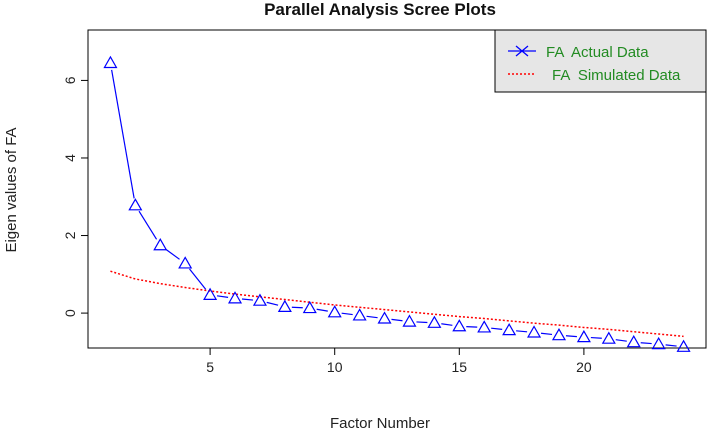 This screenshot has width=708, height=430. I want to click on chart-title: Parallel Analysis Scree Plots, so click(380, 9).